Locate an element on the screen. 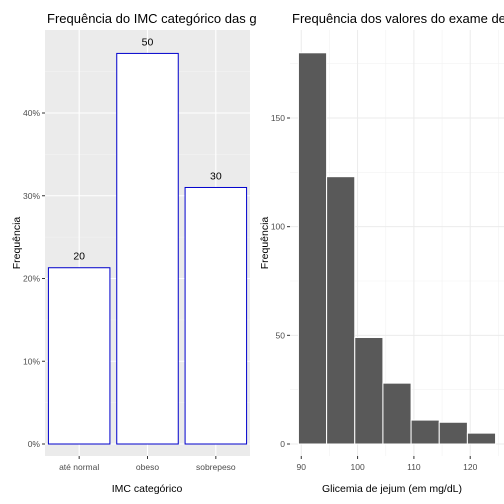  right-x-ticks: 90 100 110 120 is located at coordinates (387, 464).